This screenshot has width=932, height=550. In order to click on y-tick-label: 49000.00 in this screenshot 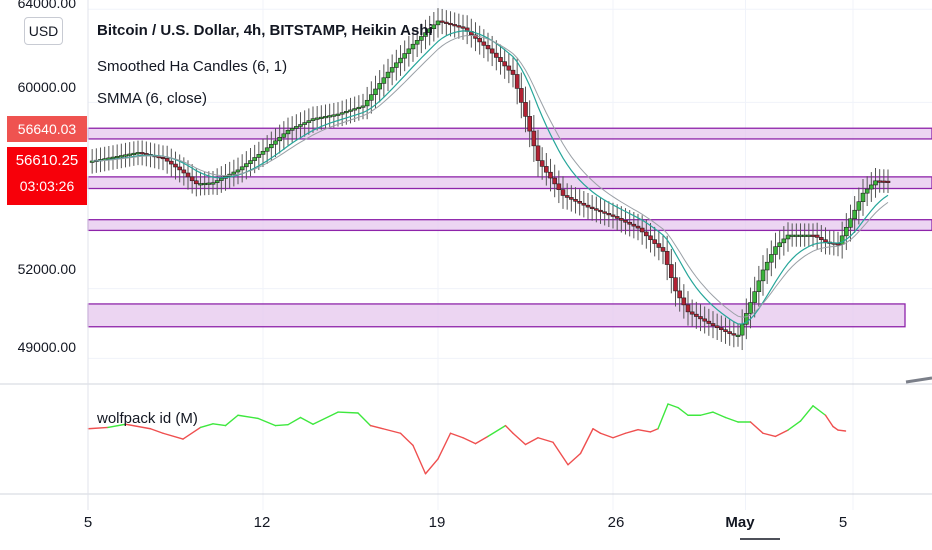, I will do `click(46, 347)`.